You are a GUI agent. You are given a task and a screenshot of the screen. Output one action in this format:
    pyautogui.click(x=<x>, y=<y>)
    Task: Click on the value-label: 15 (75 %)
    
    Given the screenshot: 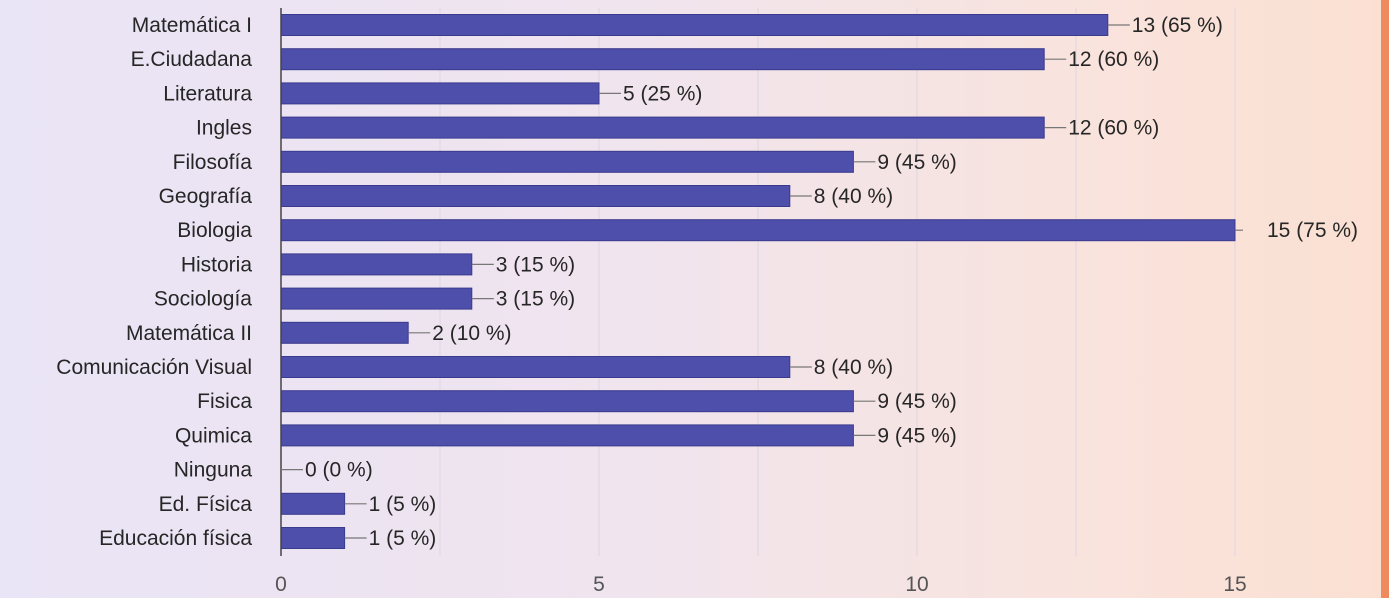 What is the action you would take?
    pyautogui.click(x=1312, y=230)
    